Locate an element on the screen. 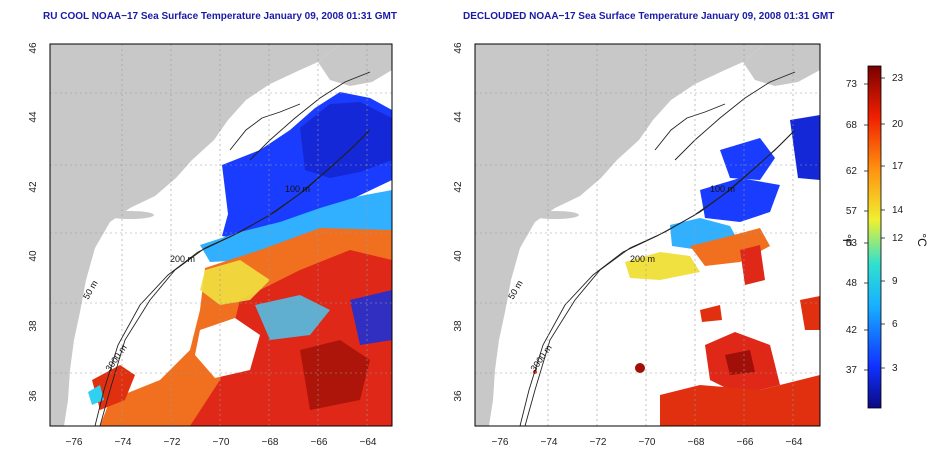 The image size is (950, 475). right-lat-axis: 36 38 40 42 44 46 is located at coordinates (458, 222).